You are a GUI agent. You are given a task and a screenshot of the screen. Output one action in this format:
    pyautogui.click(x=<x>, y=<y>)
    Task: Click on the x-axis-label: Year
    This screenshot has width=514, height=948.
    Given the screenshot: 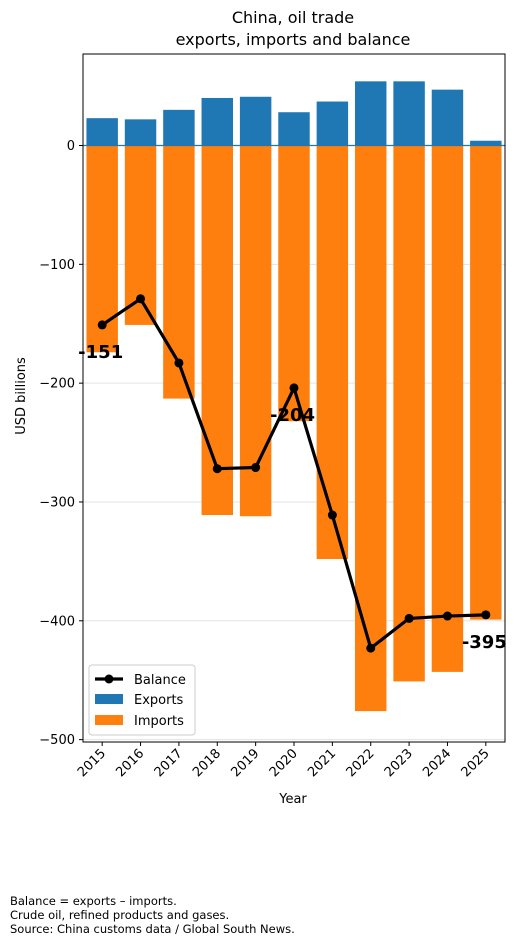 What is the action you would take?
    pyautogui.click(x=292, y=799)
    